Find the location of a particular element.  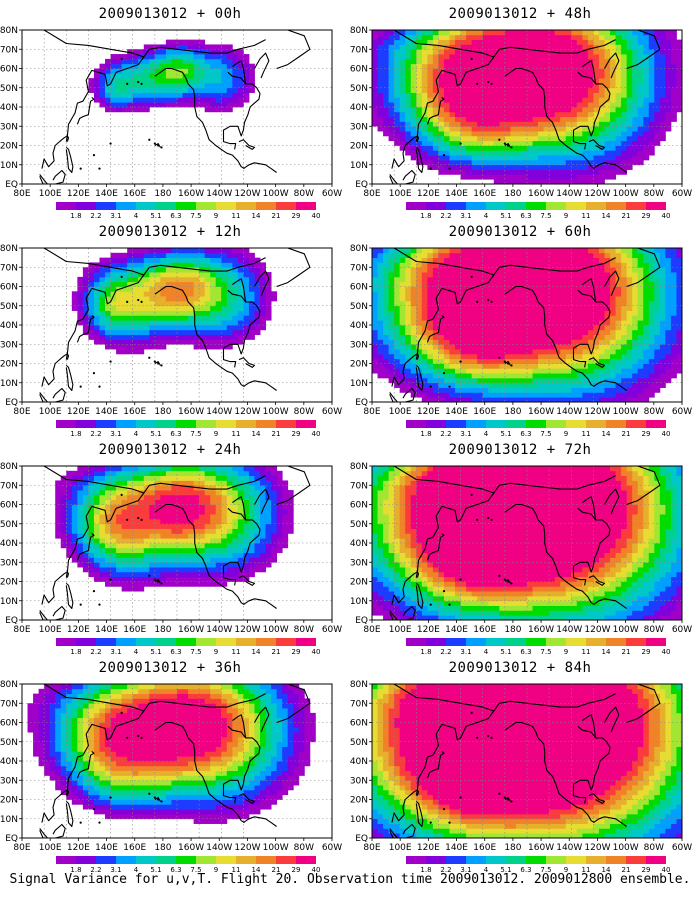

colorbar-label: 11 is located at coordinates (236, 870).